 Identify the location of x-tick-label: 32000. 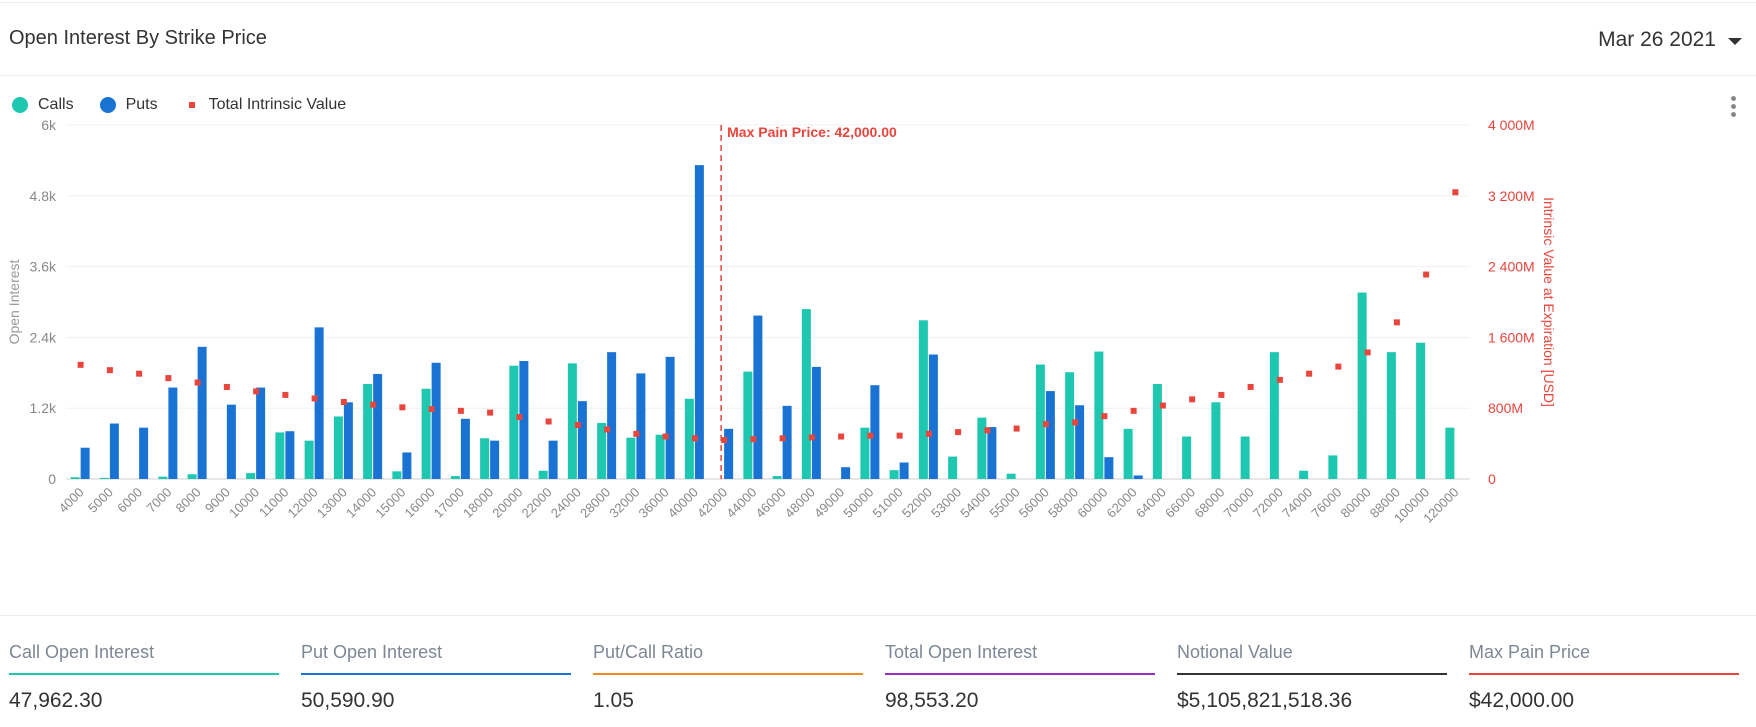
(624, 503).